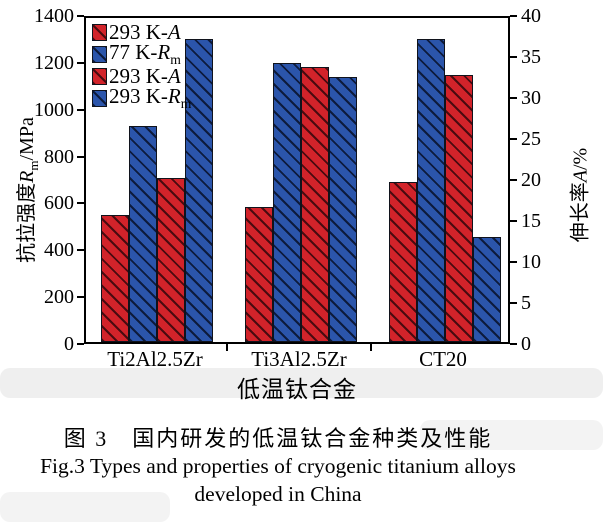 The image size is (603, 522). I want to click on right-tick-label: 10, so click(531, 262).